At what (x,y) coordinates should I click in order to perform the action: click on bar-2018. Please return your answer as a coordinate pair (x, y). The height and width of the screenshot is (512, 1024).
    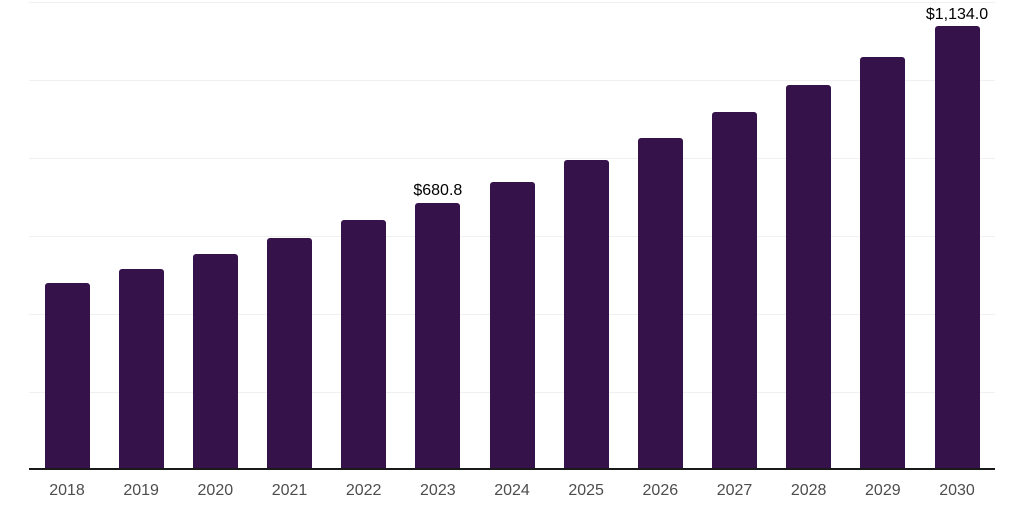
    Looking at the image, I should click on (67, 375).